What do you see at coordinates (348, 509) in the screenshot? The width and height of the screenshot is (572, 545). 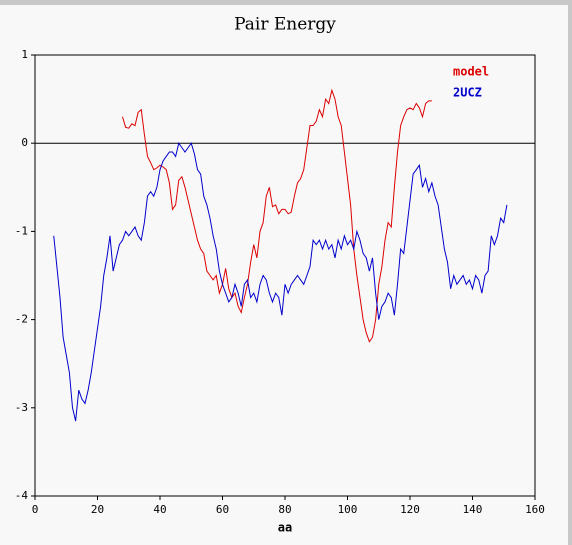 I see `x-tick-label: 100` at bounding box center [348, 509].